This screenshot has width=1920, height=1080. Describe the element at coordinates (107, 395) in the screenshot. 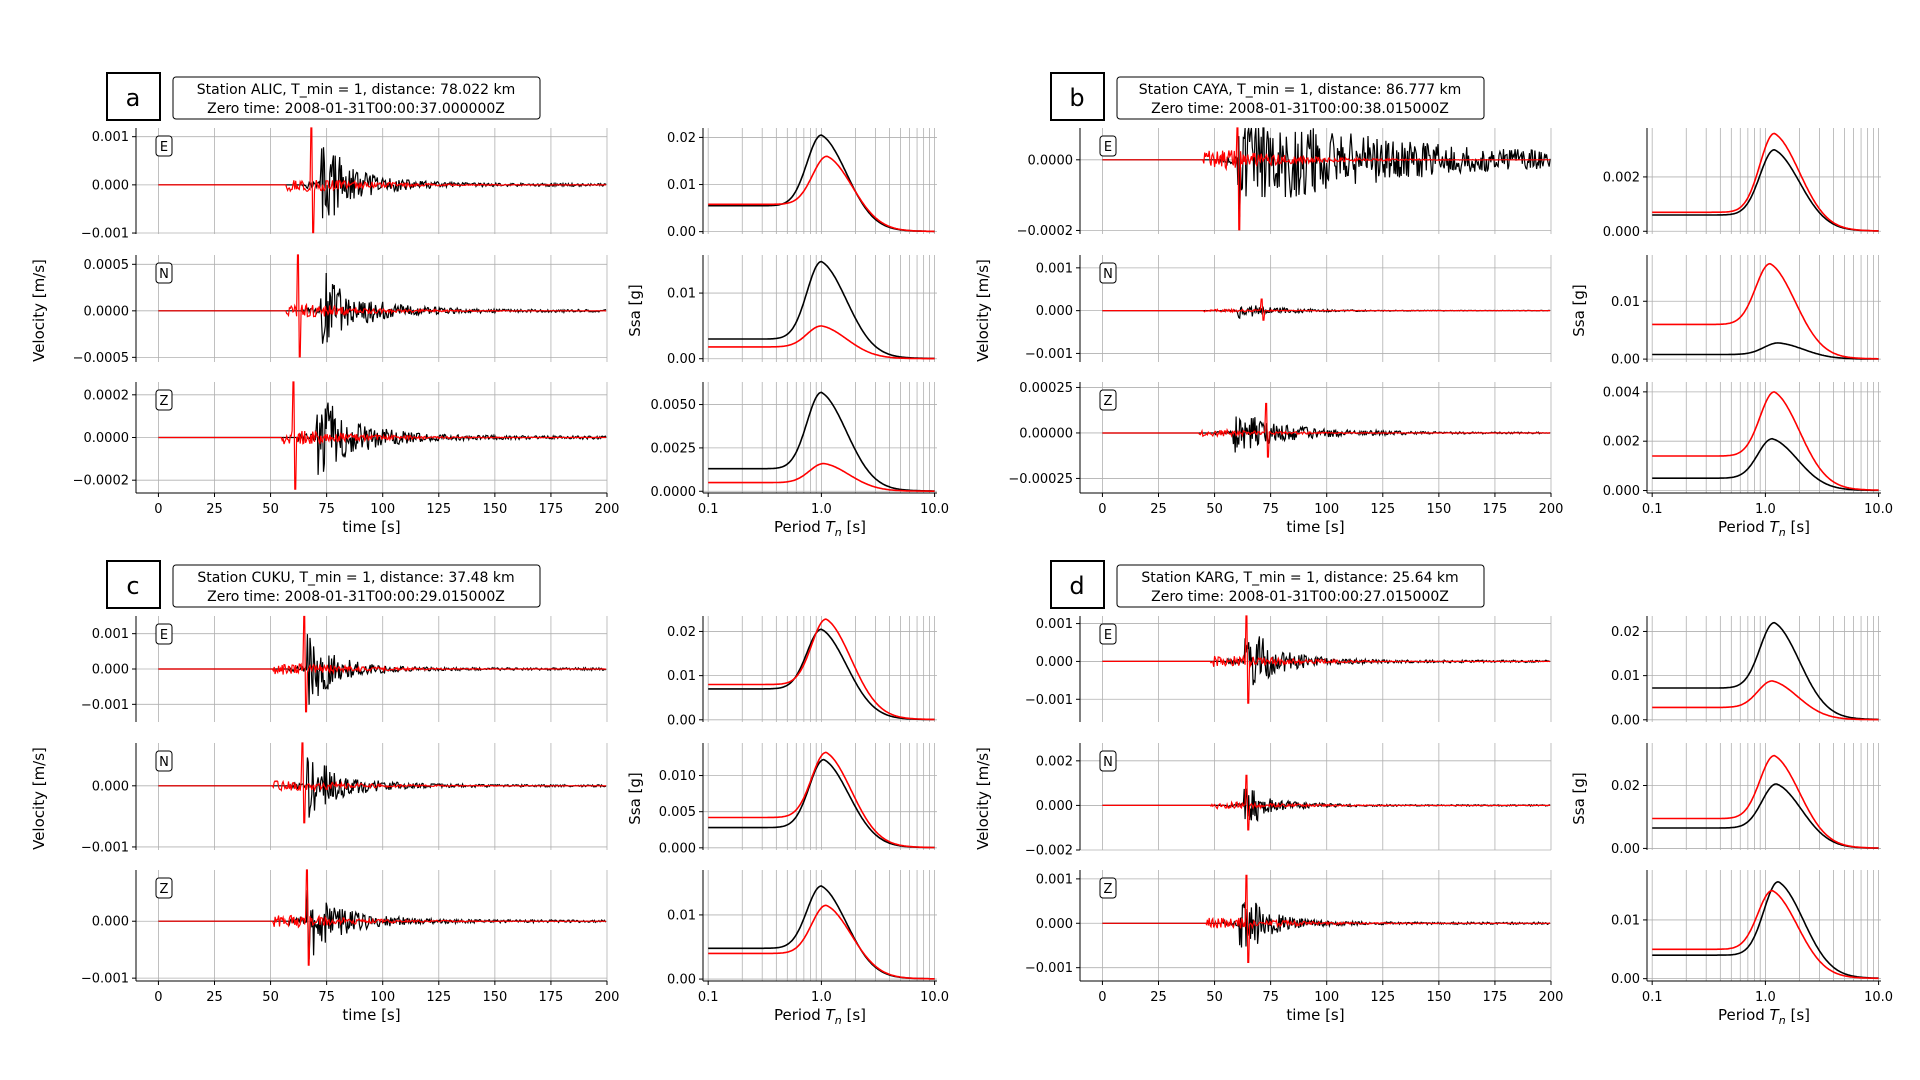

I see `y-tick-label: 0.0002` at that location.